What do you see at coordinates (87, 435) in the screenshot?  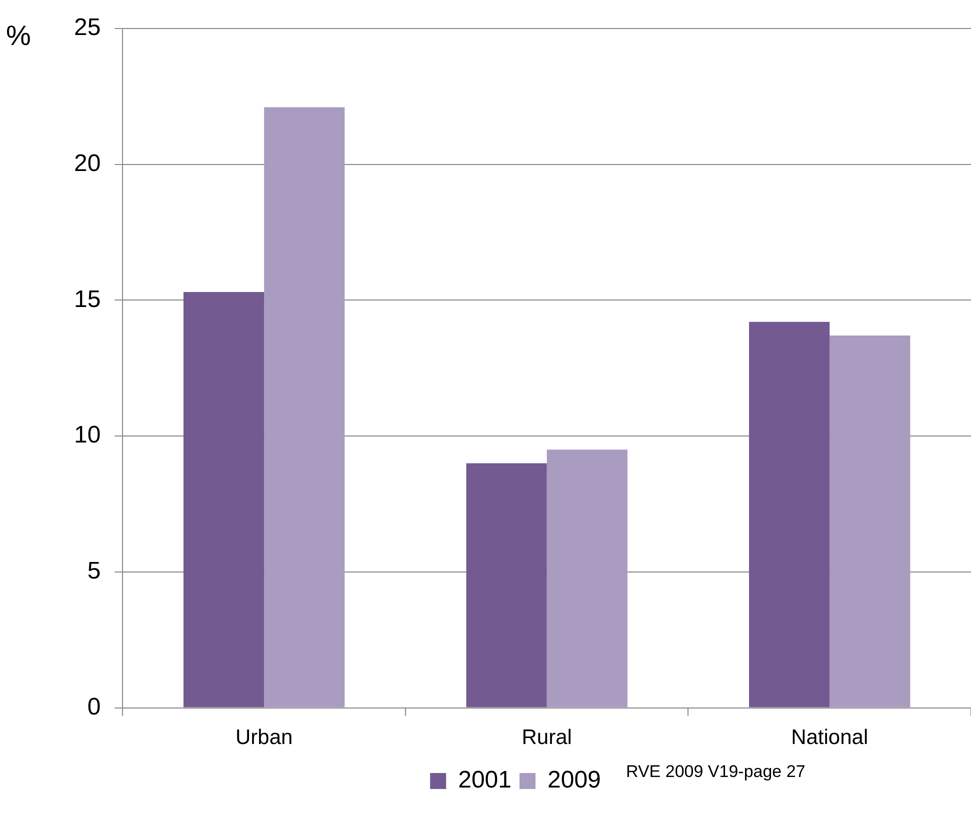 I see `y-tick-label: 10` at bounding box center [87, 435].